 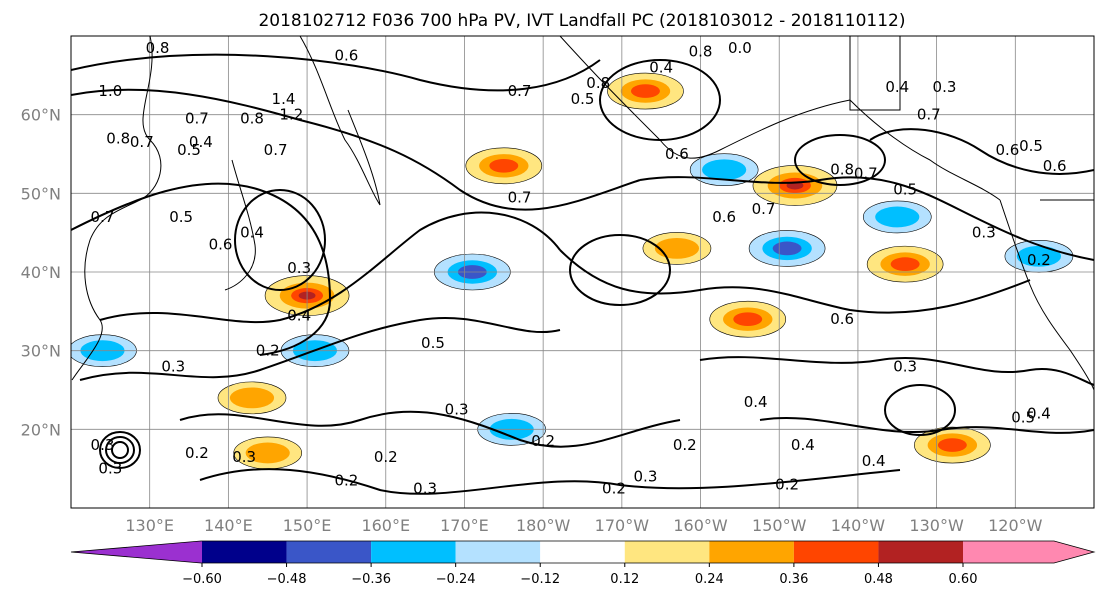 I want to click on latitude-labels: 20°N 30°N 40°N 50°N 60°N, so click(x=41, y=273).